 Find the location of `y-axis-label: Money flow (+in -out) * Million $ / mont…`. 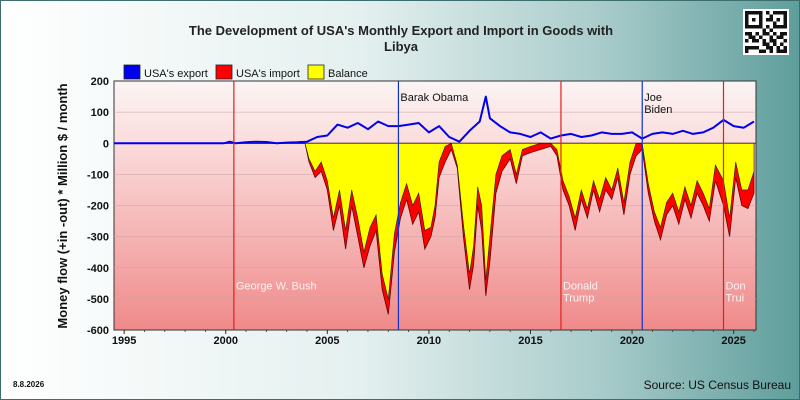

y-axis-label: Money flow (+in -out) * Million $ / mont… is located at coordinates (62, 205).